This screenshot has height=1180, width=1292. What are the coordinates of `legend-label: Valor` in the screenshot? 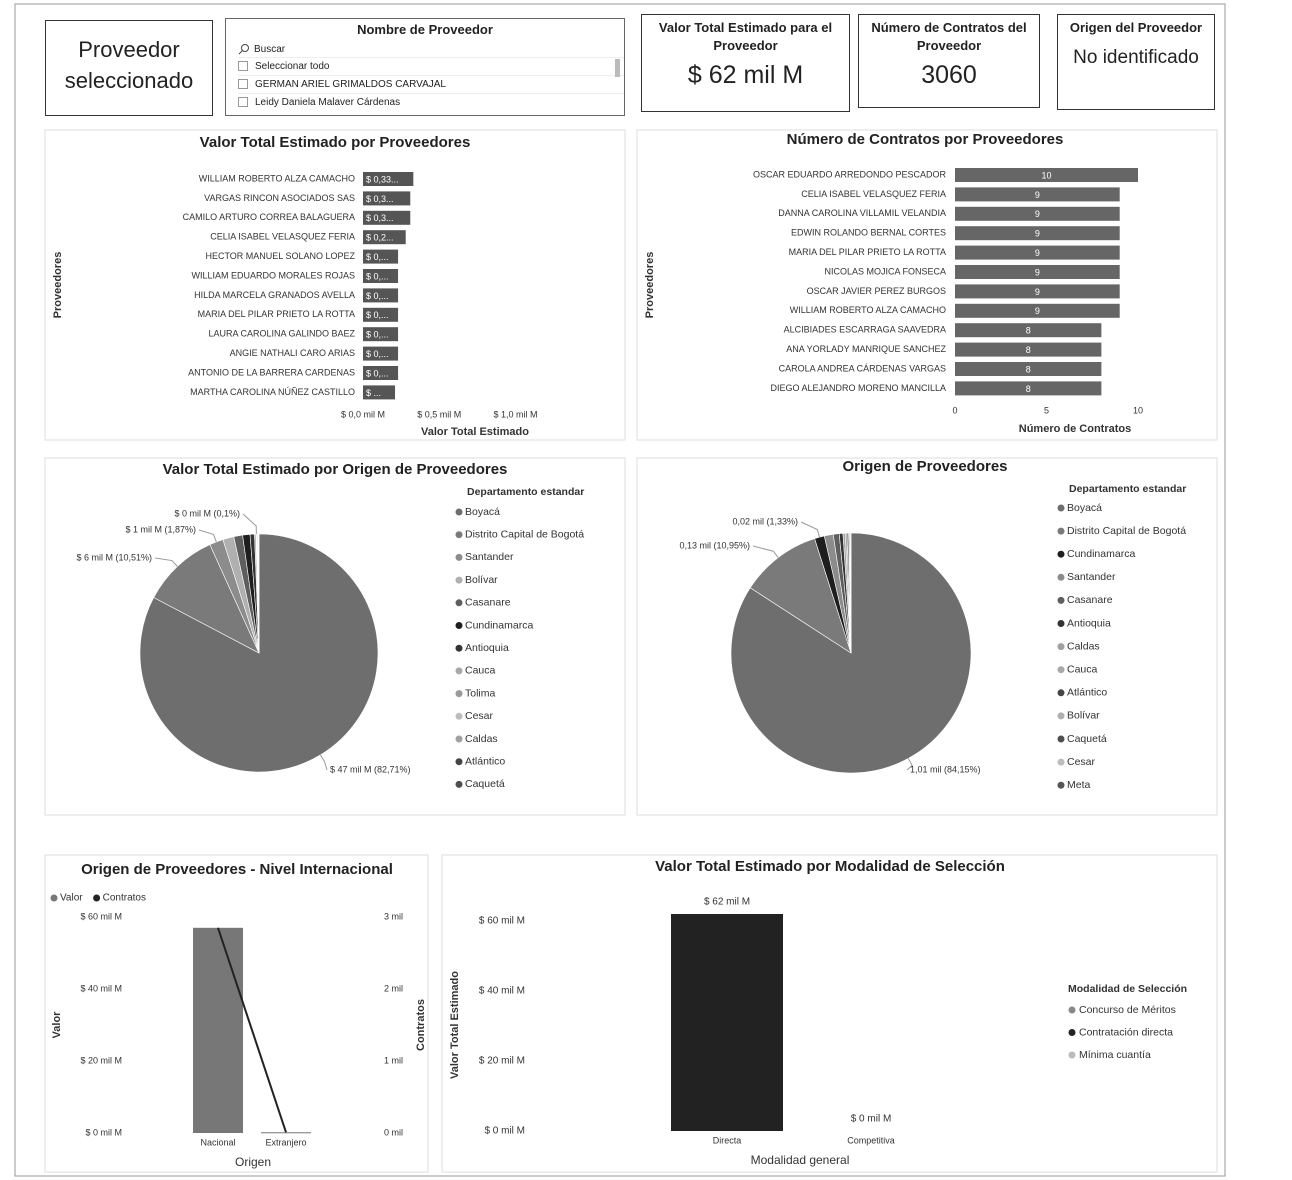 It's located at (71, 898).